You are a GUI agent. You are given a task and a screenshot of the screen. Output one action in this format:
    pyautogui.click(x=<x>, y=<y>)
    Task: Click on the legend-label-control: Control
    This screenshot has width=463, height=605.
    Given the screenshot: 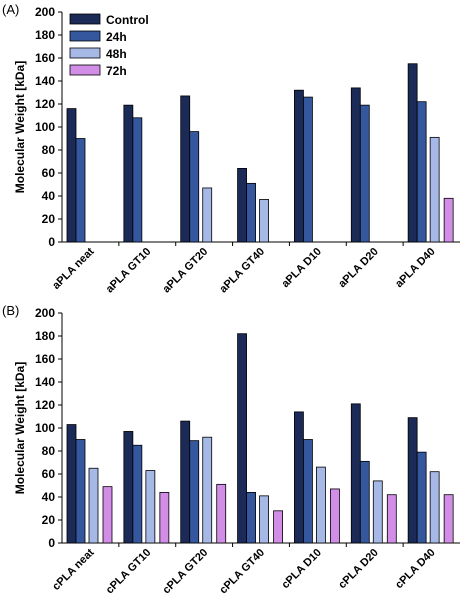 What is the action you would take?
    pyautogui.click(x=127, y=20)
    